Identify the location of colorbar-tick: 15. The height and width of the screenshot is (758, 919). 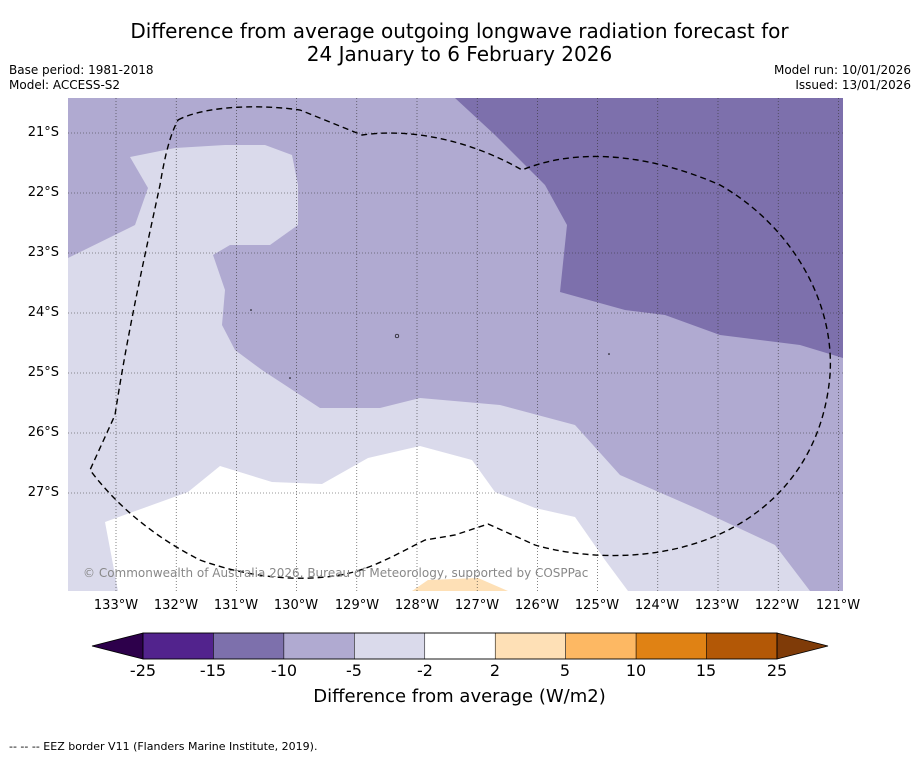
(706, 670).